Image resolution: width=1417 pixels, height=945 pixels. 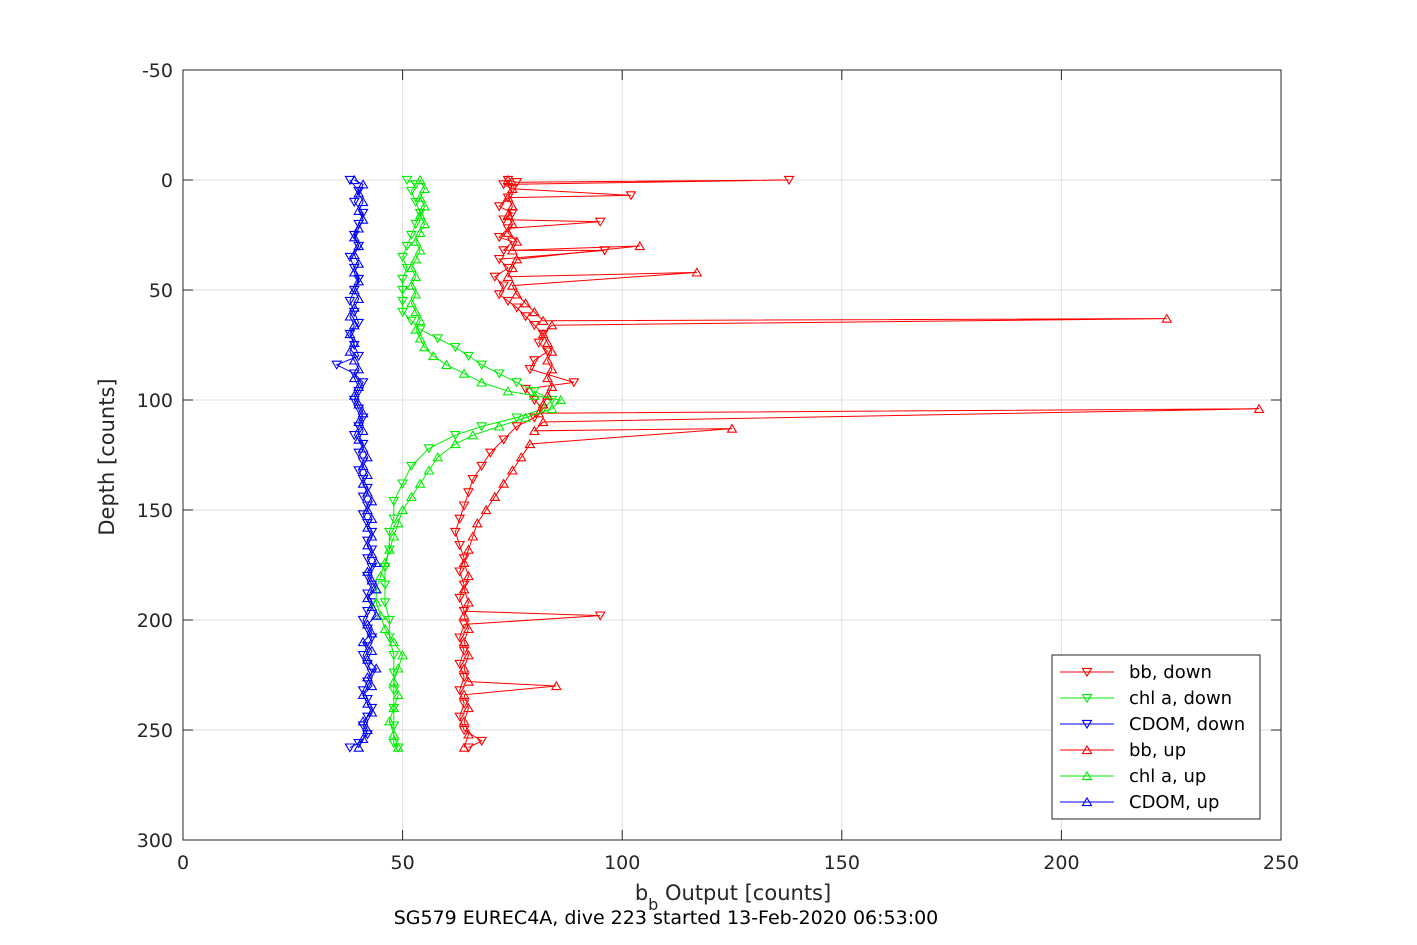 What do you see at coordinates (622, 863) in the screenshot?
I see `x-tick-label: 100` at bounding box center [622, 863].